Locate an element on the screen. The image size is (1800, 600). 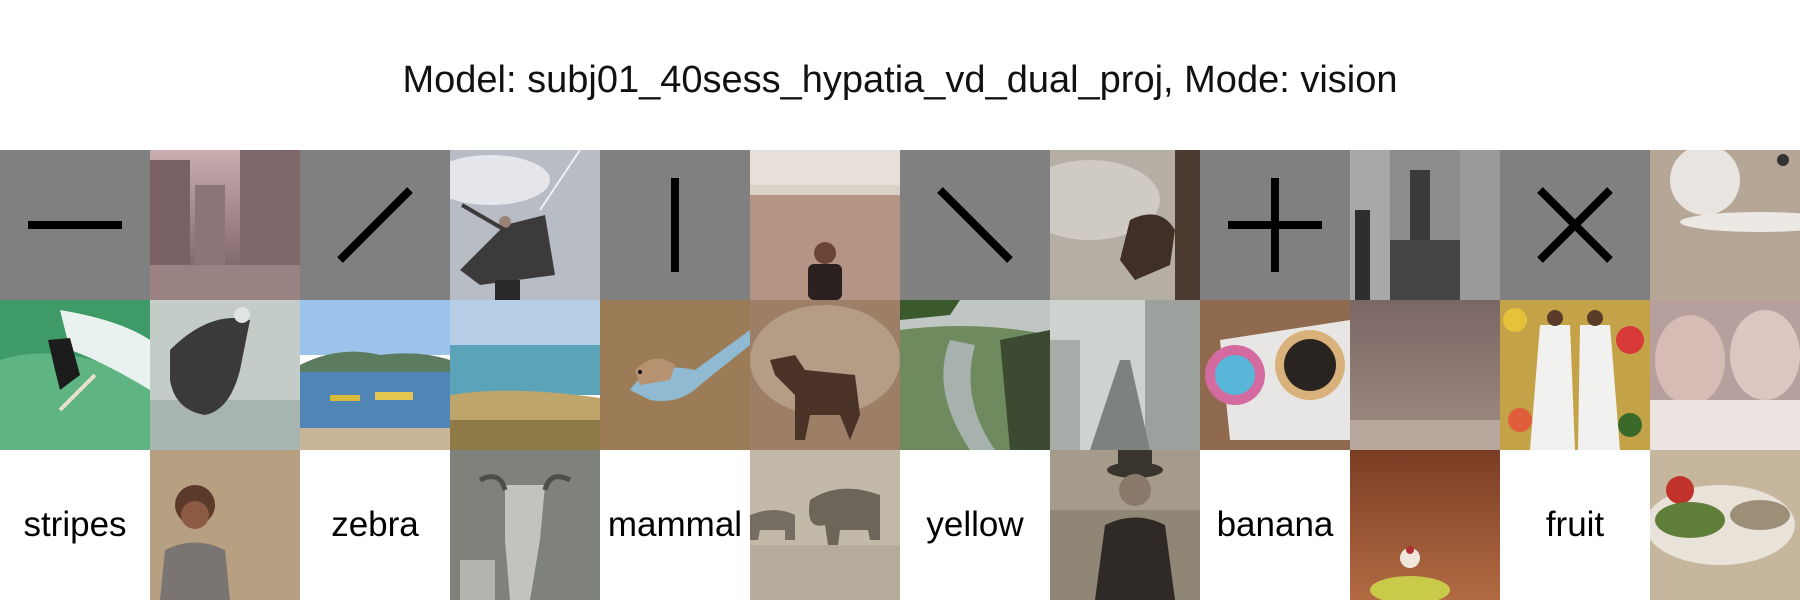
image-dark-creature is located at coordinates (225, 375).